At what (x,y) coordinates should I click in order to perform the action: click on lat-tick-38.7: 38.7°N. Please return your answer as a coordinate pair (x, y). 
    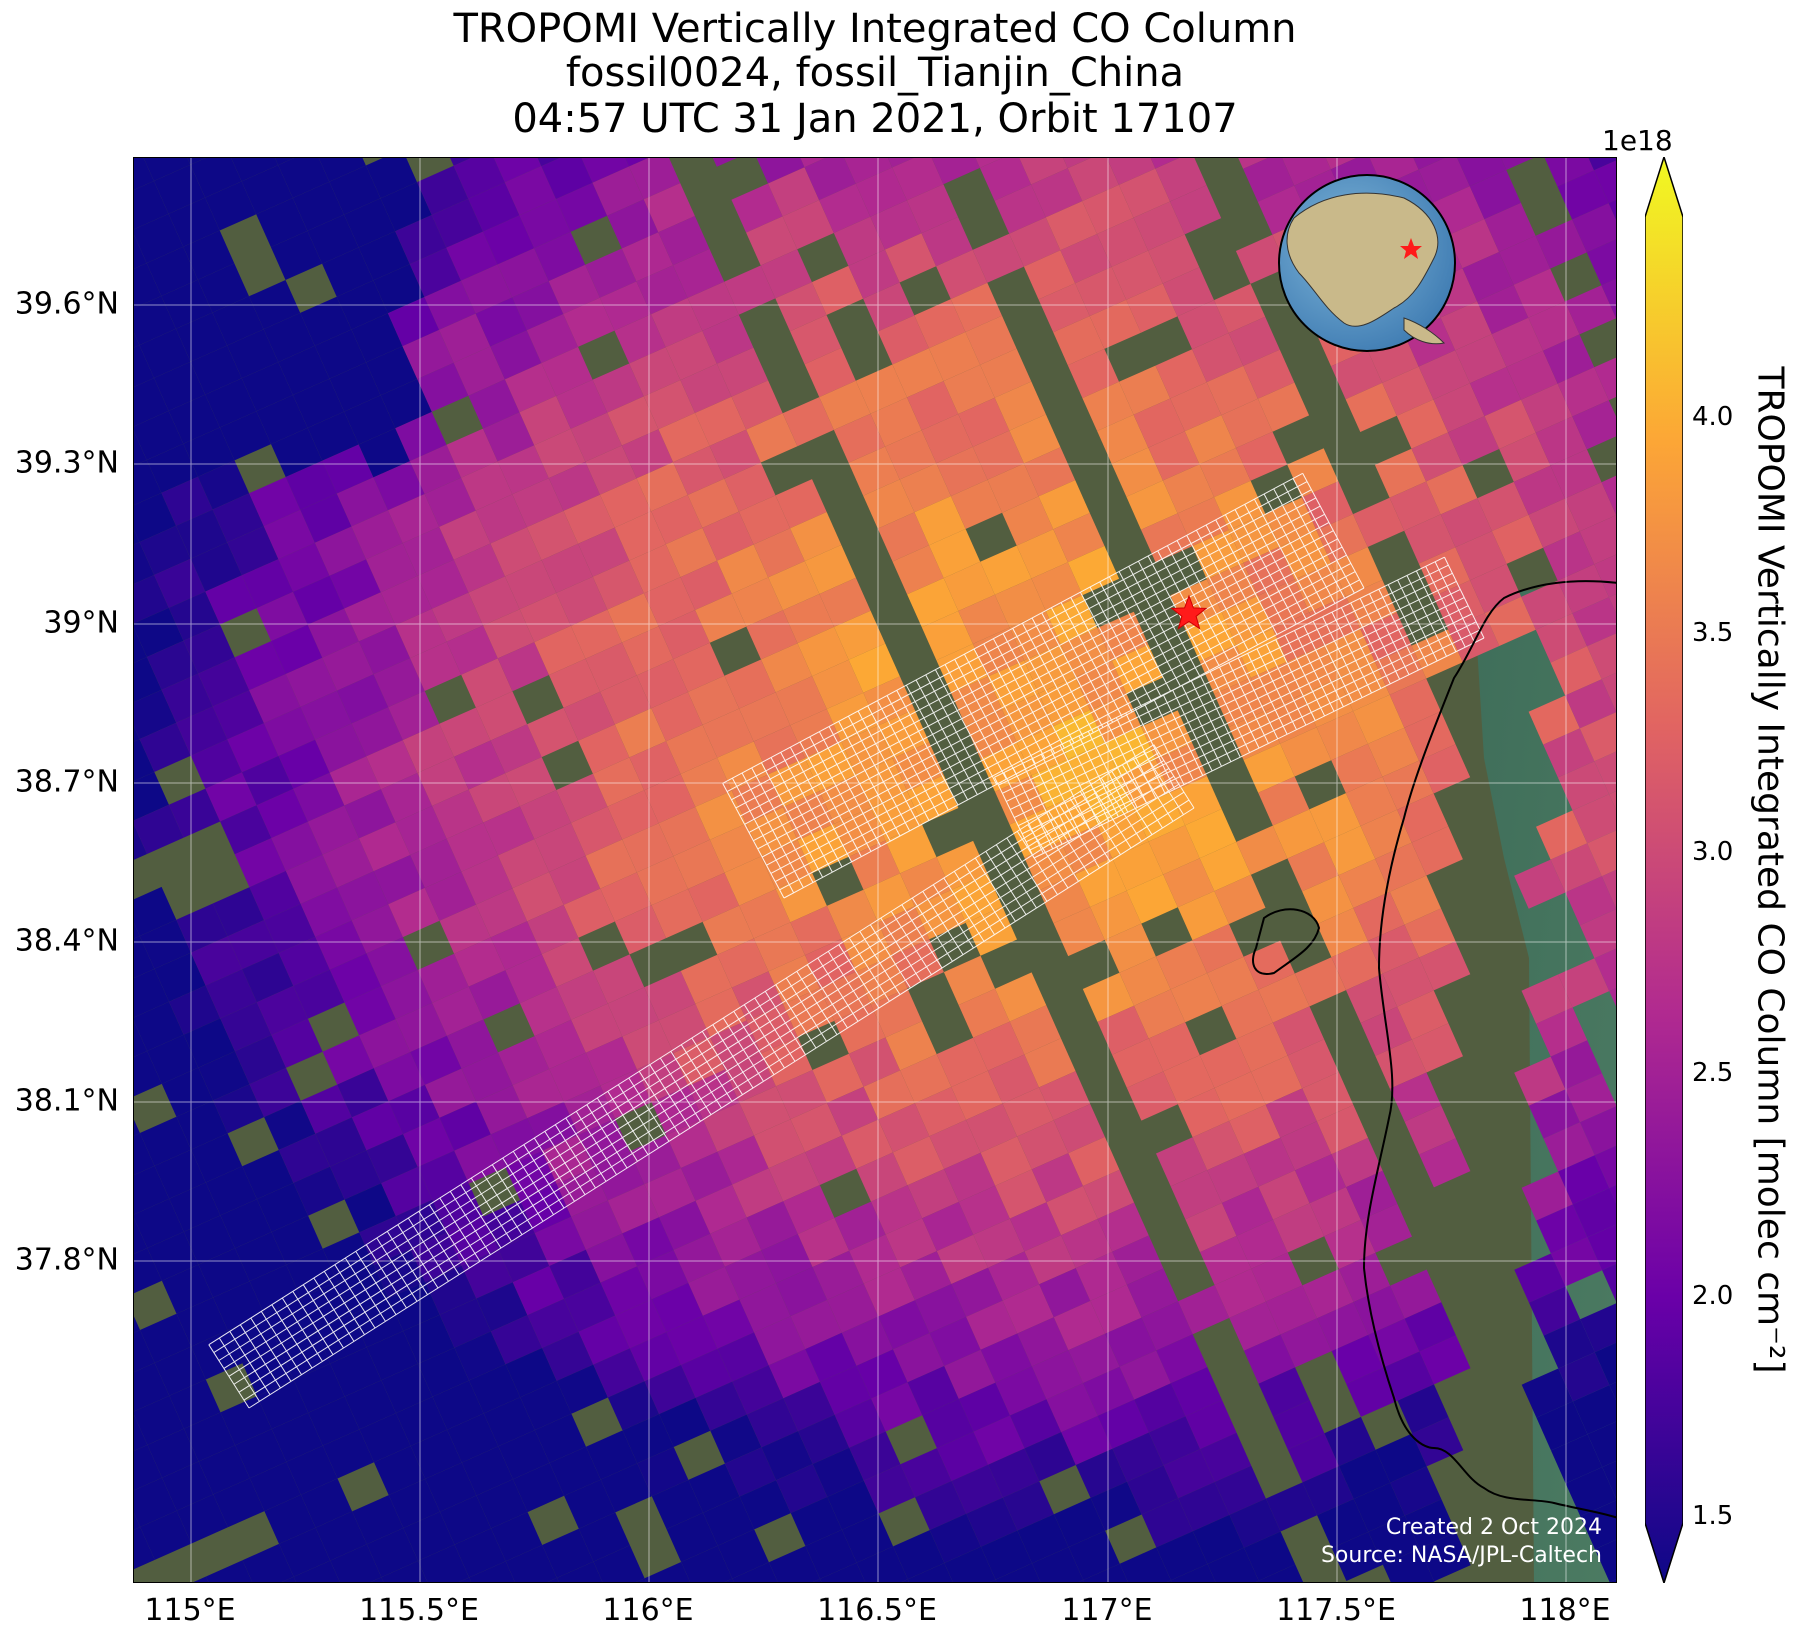
    Looking at the image, I should click on (66, 782).